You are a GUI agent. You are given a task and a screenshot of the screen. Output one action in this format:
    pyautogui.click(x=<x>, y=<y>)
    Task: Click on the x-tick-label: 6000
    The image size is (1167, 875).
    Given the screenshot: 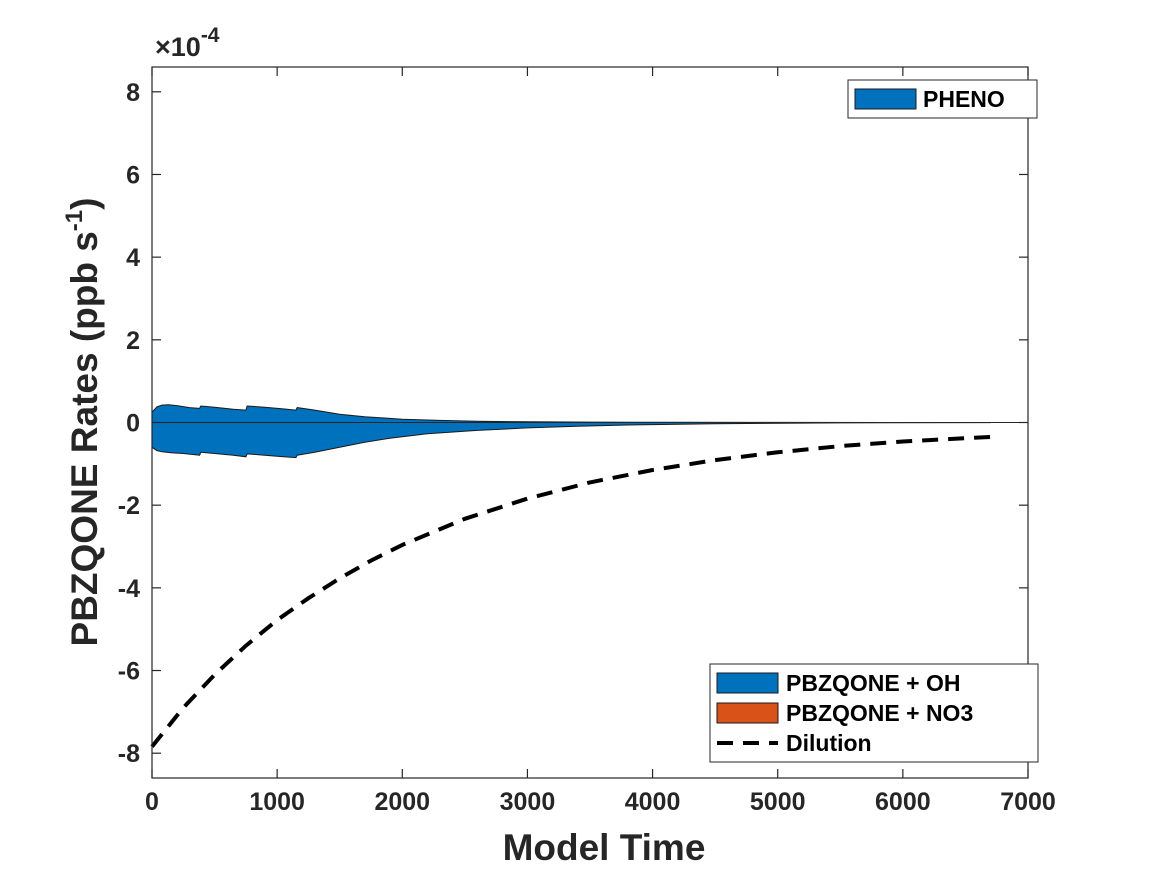 What is the action you would take?
    pyautogui.click(x=903, y=802)
    